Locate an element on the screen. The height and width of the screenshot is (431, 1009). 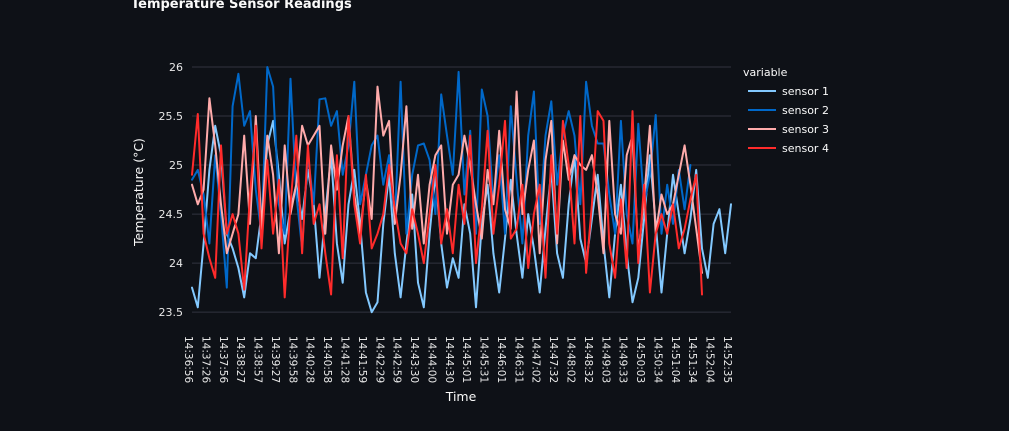
x-tick-label: 14:36:56 is located at coordinates (188, 359).